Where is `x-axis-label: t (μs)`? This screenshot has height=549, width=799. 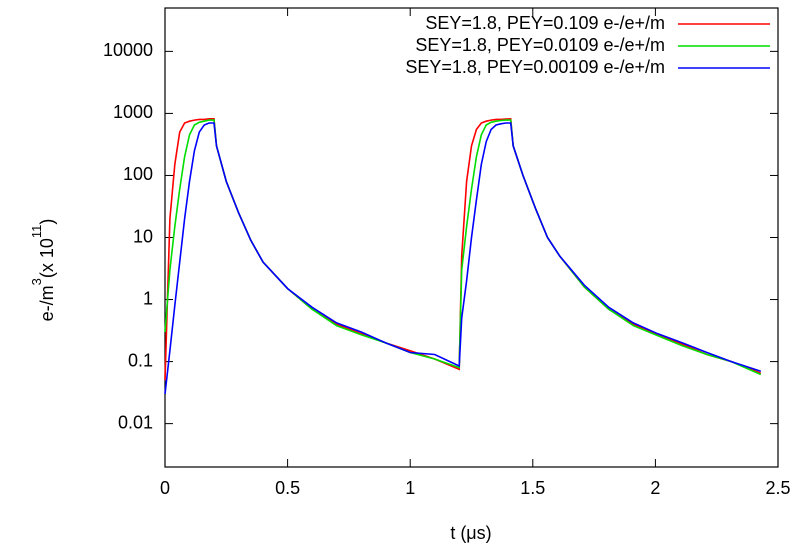 x-axis-label: t (μs) is located at coordinates (470, 533).